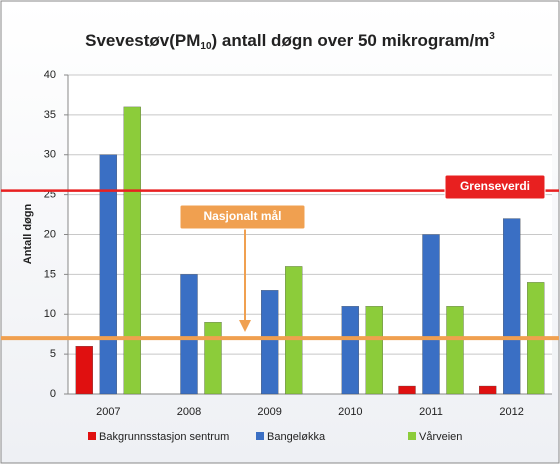 The image size is (560, 469). Describe the element at coordinates (50, 155) in the screenshot. I see `y-tick-label: 30` at that location.